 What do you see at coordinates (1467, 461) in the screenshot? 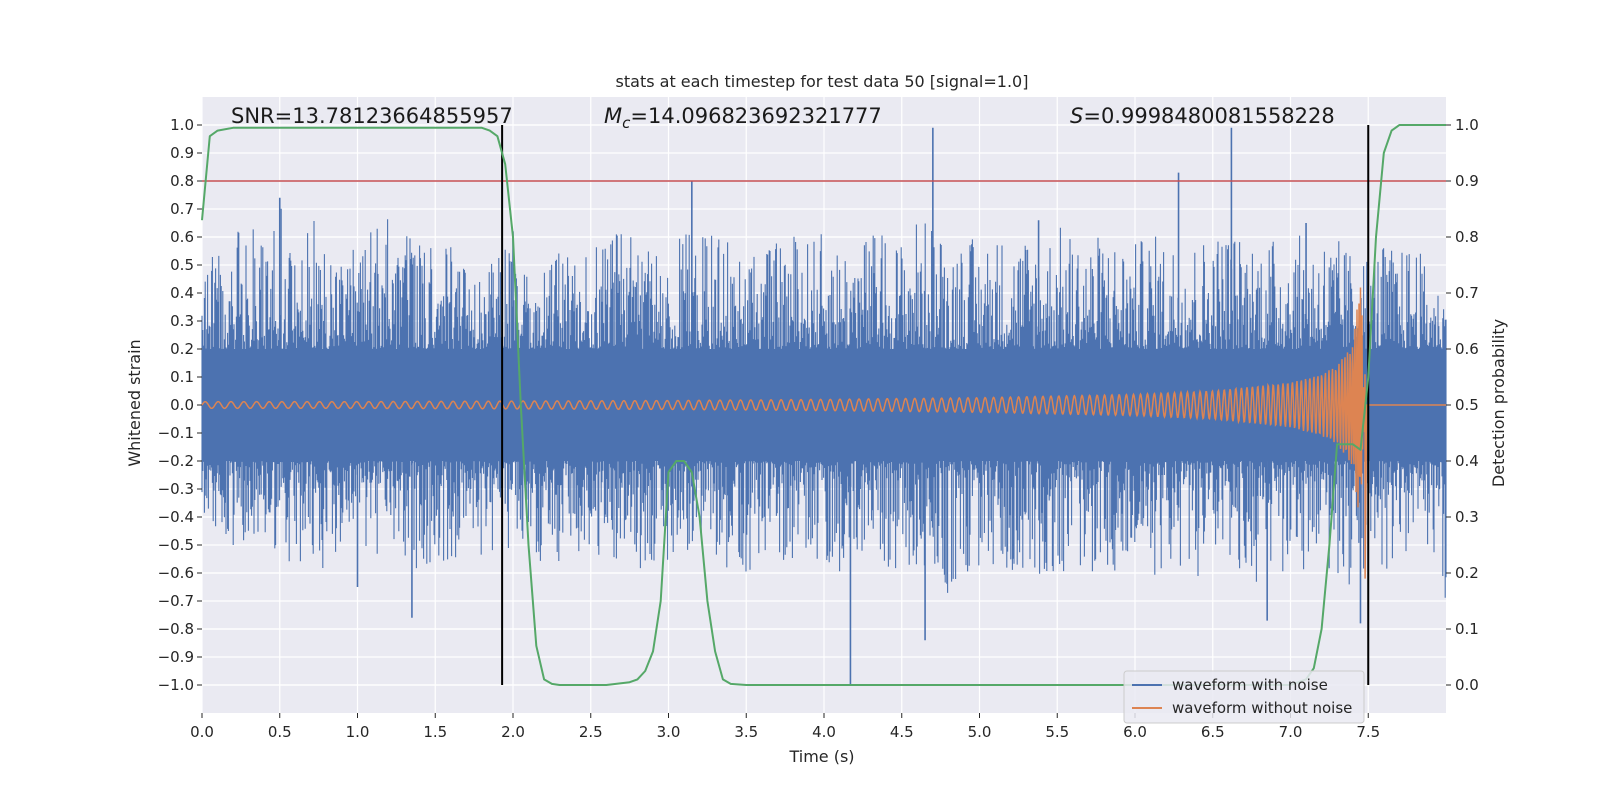
I see `y2-tick-label: 0.4` at bounding box center [1467, 461].